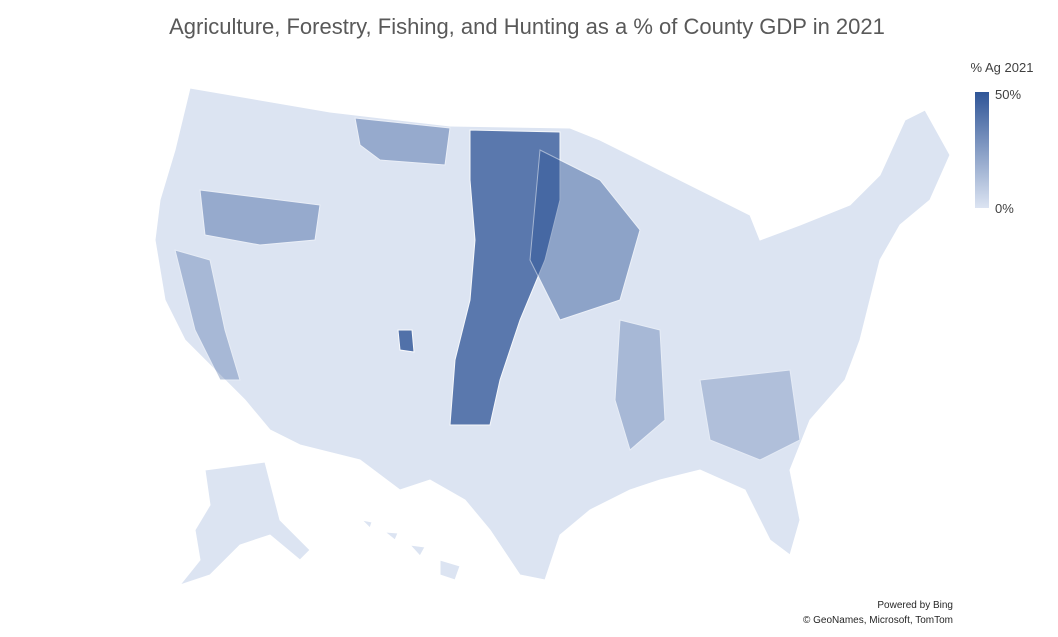 The width and height of the screenshot is (1058, 637). What do you see at coordinates (402, 141) in the screenshot?
I see `montana-north` at bounding box center [402, 141].